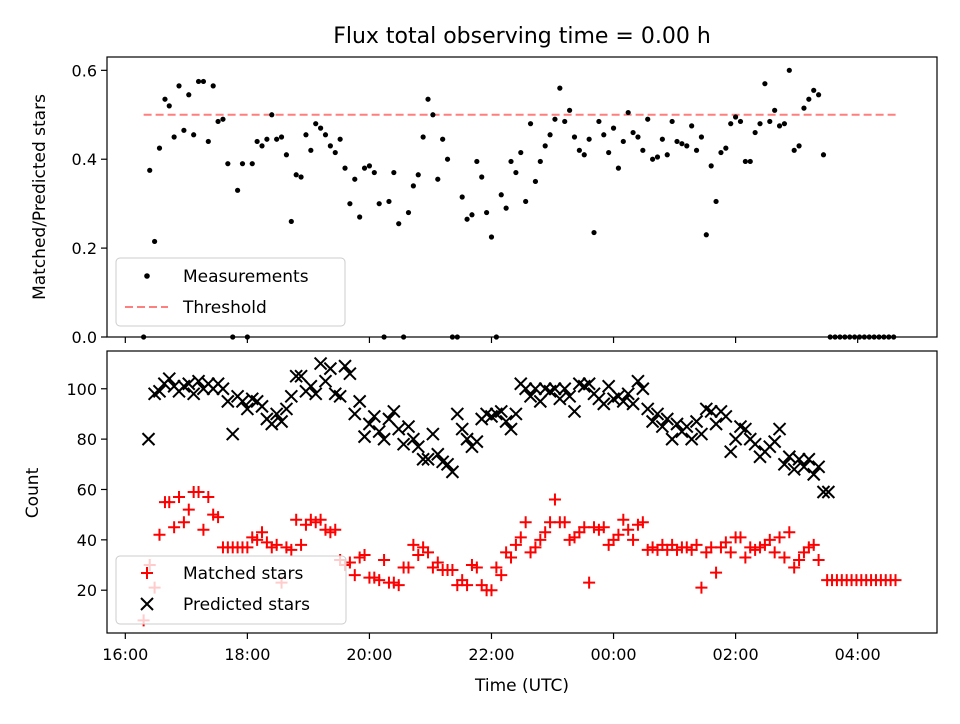 The image size is (960, 724). What do you see at coordinates (40, 197) in the screenshot?
I see `top-ylabel: Matched/Predicted stars` at bounding box center [40, 197].